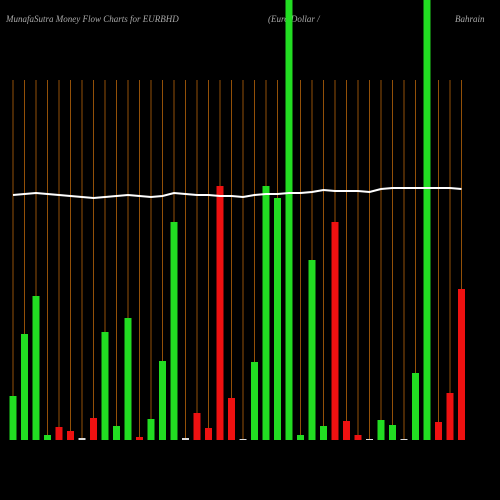  I want to click on chart-subtitle: (Euro Dollar /, so click(294, 19).